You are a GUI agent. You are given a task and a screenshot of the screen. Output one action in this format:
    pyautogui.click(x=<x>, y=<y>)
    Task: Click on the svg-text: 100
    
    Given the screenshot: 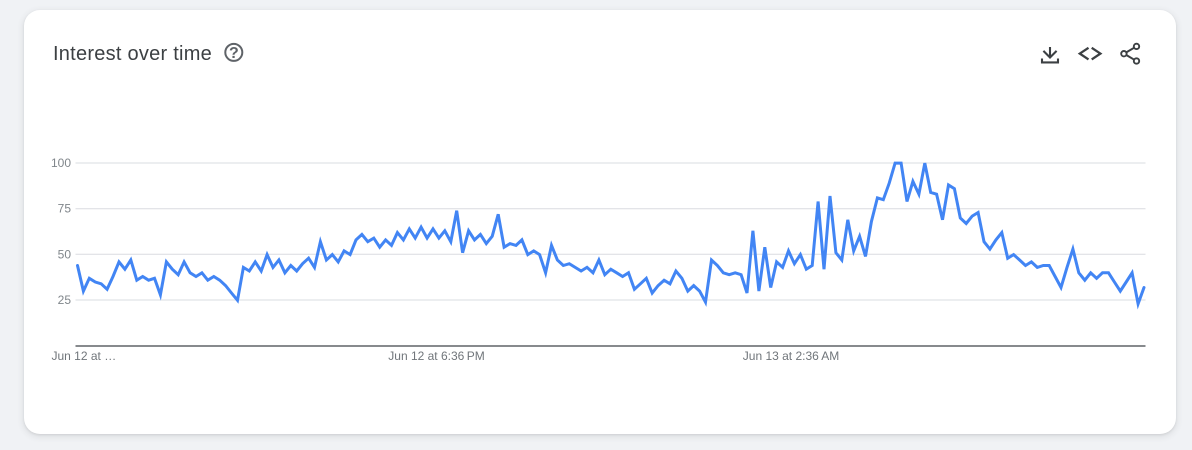 What is the action you would take?
    pyautogui.click(x=61, y=163)
    